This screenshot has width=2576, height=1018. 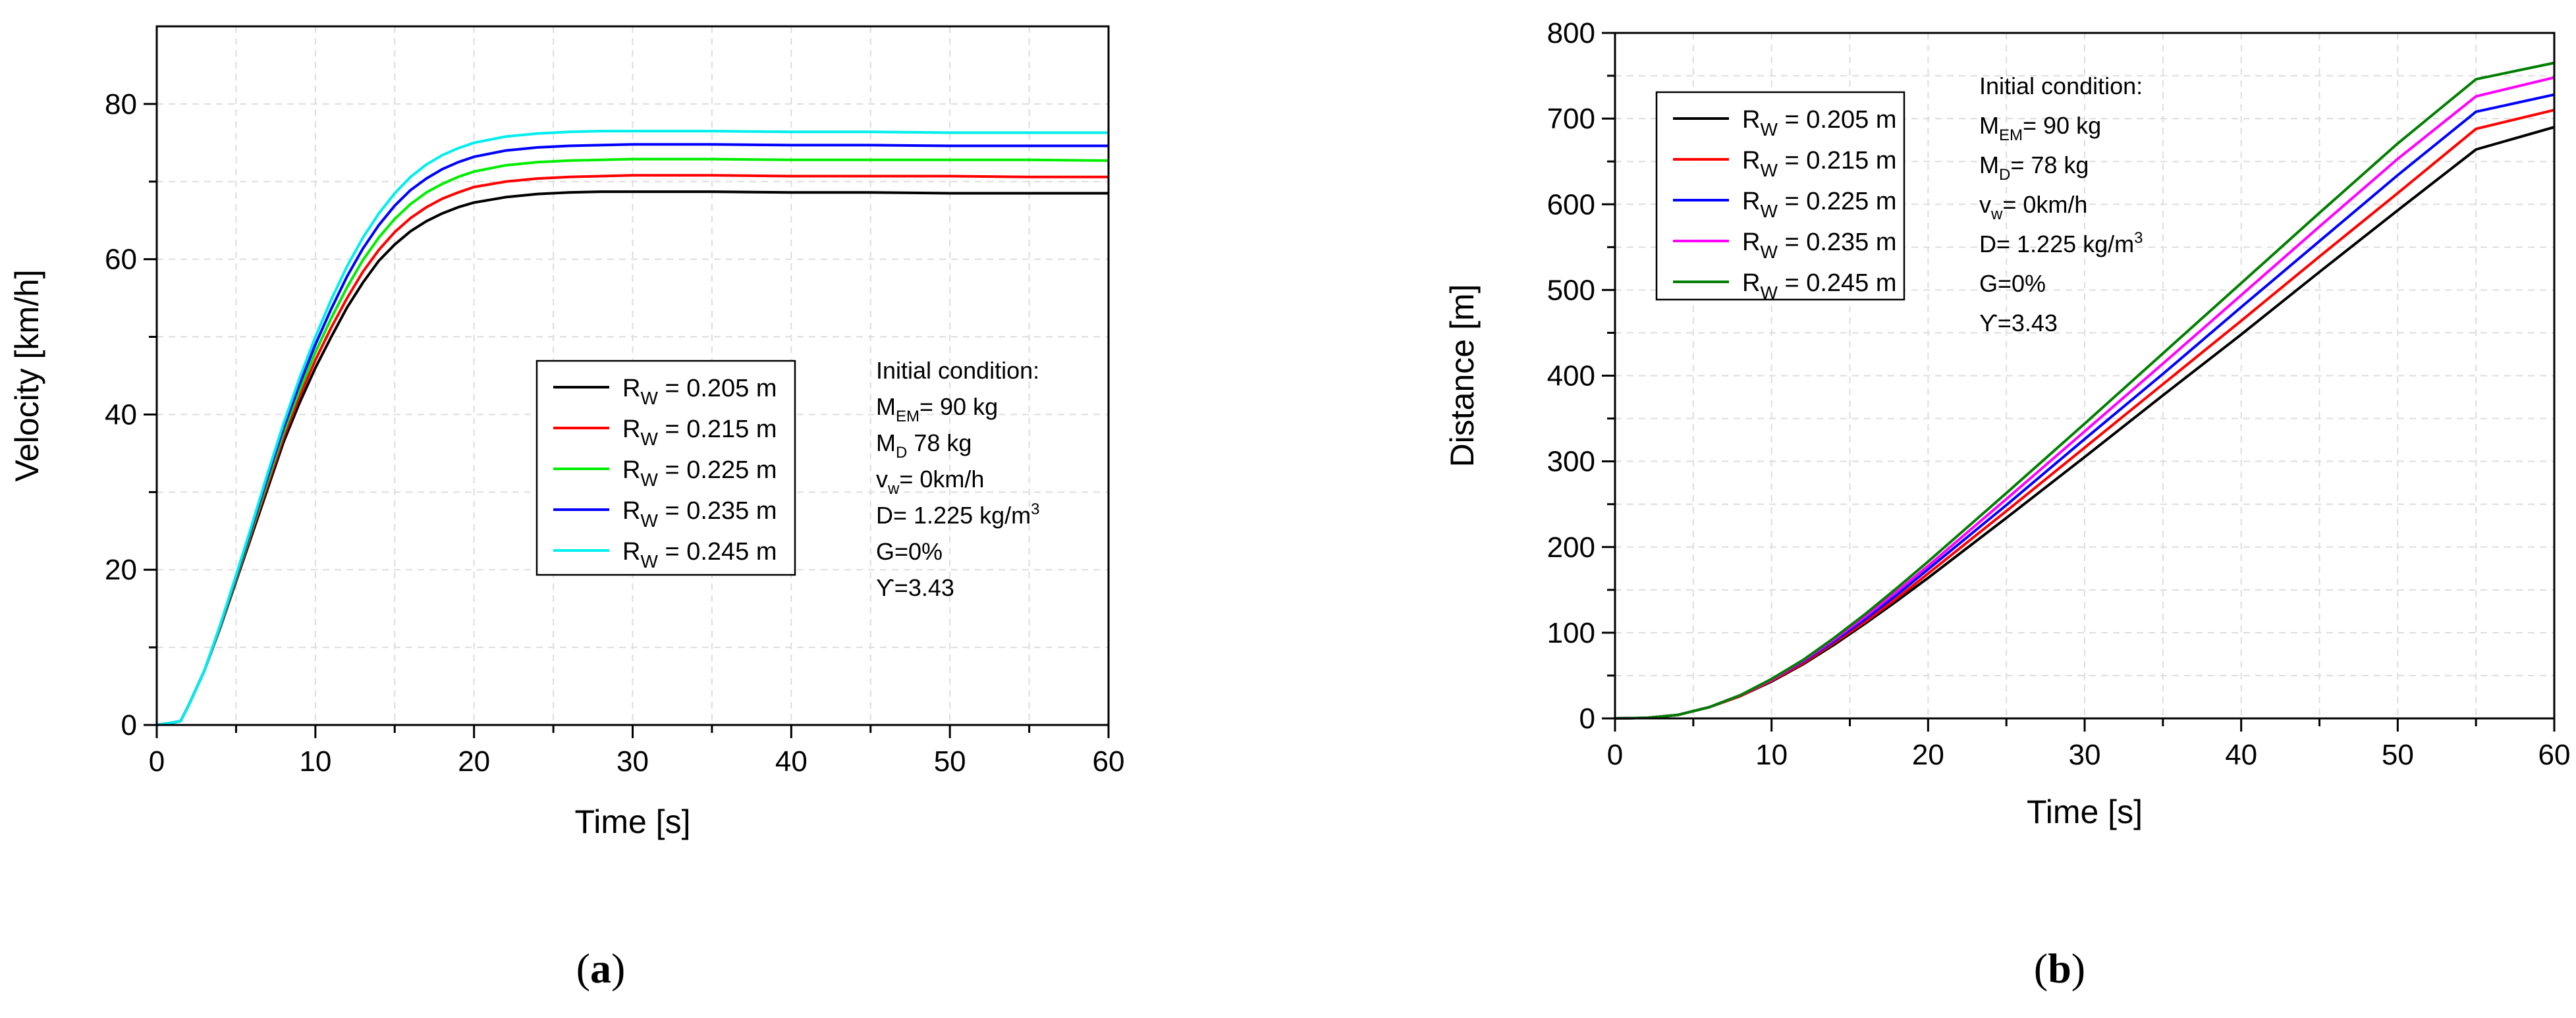 I want to click on legend-box, so click(x=1780, y=196).